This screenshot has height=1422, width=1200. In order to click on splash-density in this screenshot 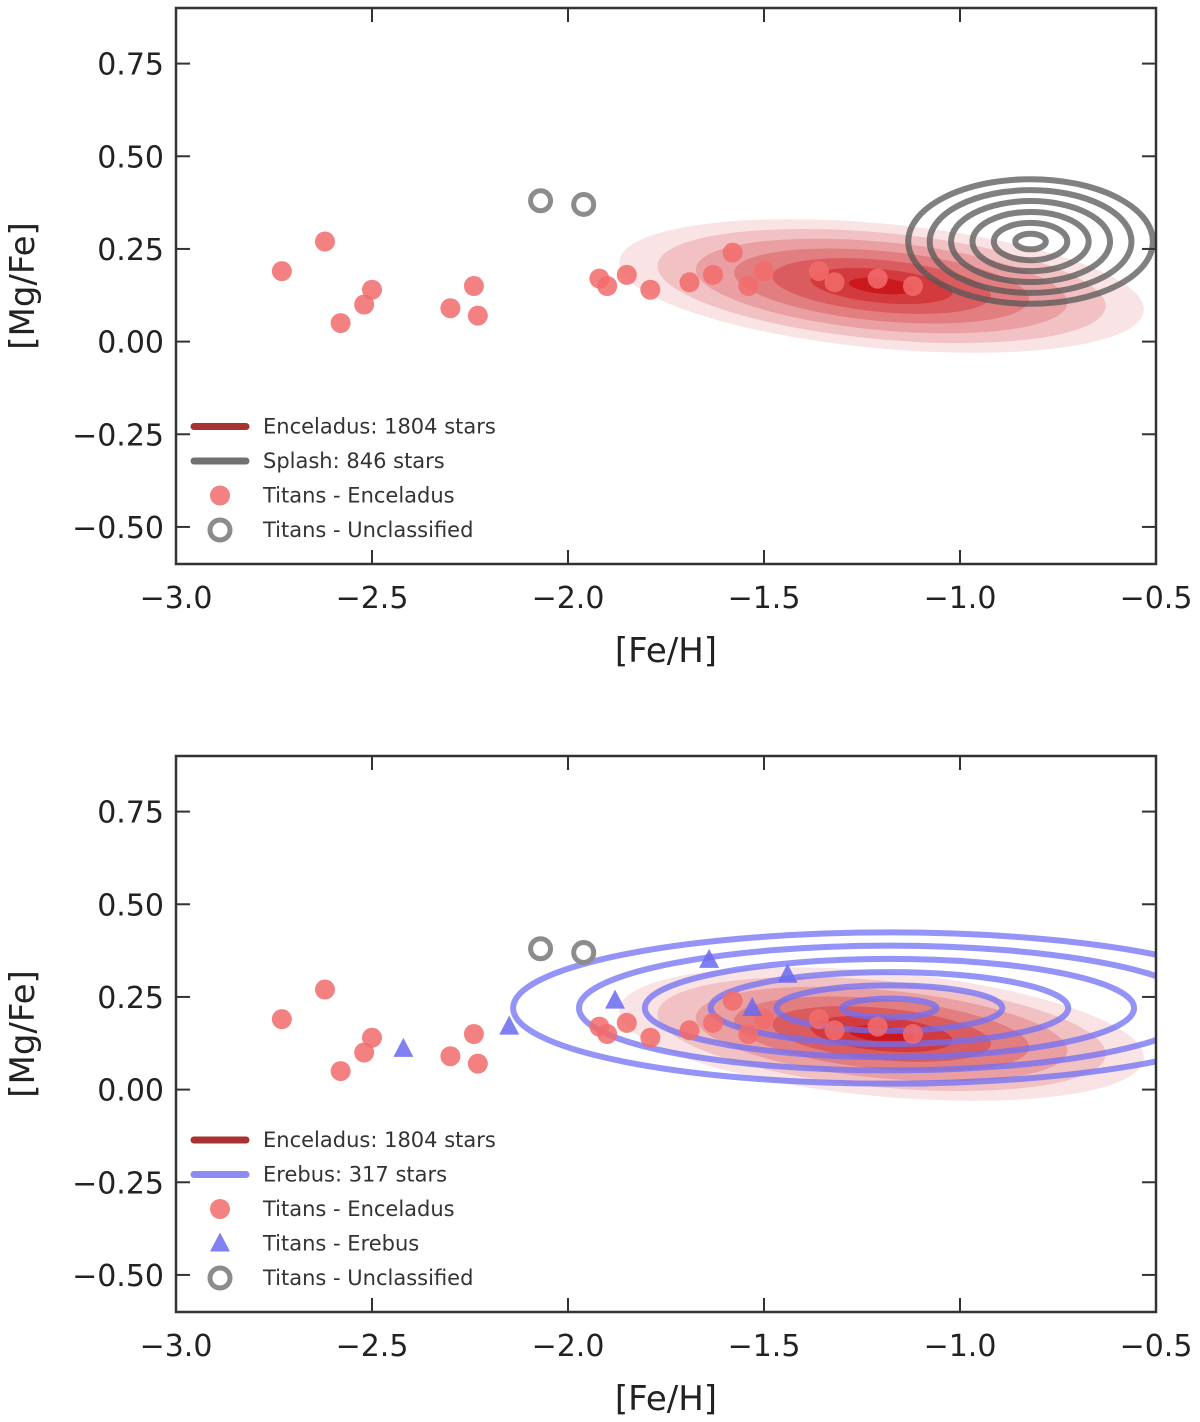, I will do `click(1030, 241)`.